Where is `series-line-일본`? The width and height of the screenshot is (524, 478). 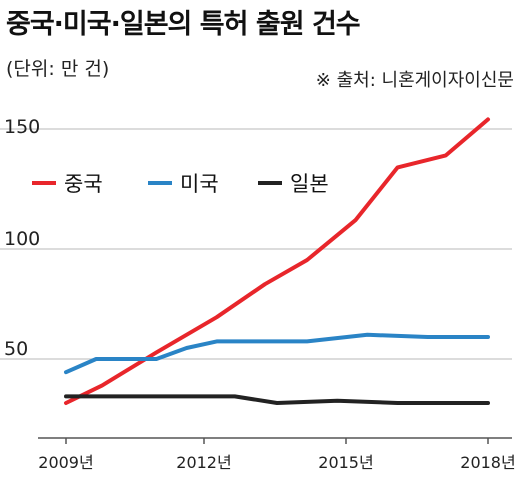 series-line-일본 is located at coordinates (277, 399).